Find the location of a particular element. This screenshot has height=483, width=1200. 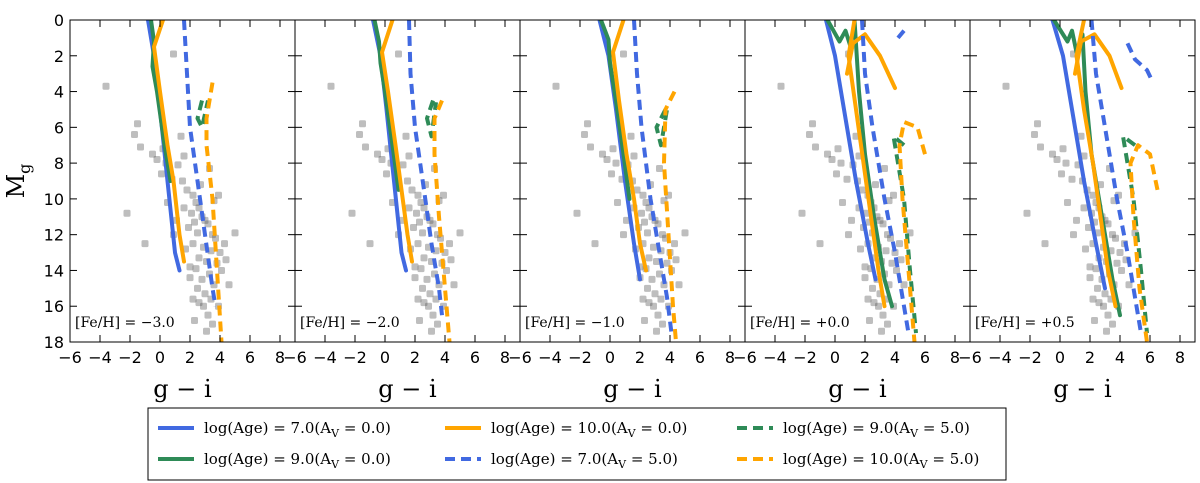

isochrone-group is located at coordinates (411, 181).